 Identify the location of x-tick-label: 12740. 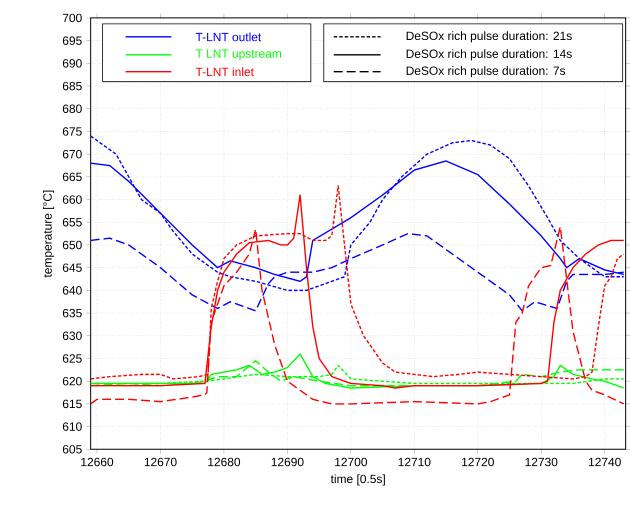
(604, 462).